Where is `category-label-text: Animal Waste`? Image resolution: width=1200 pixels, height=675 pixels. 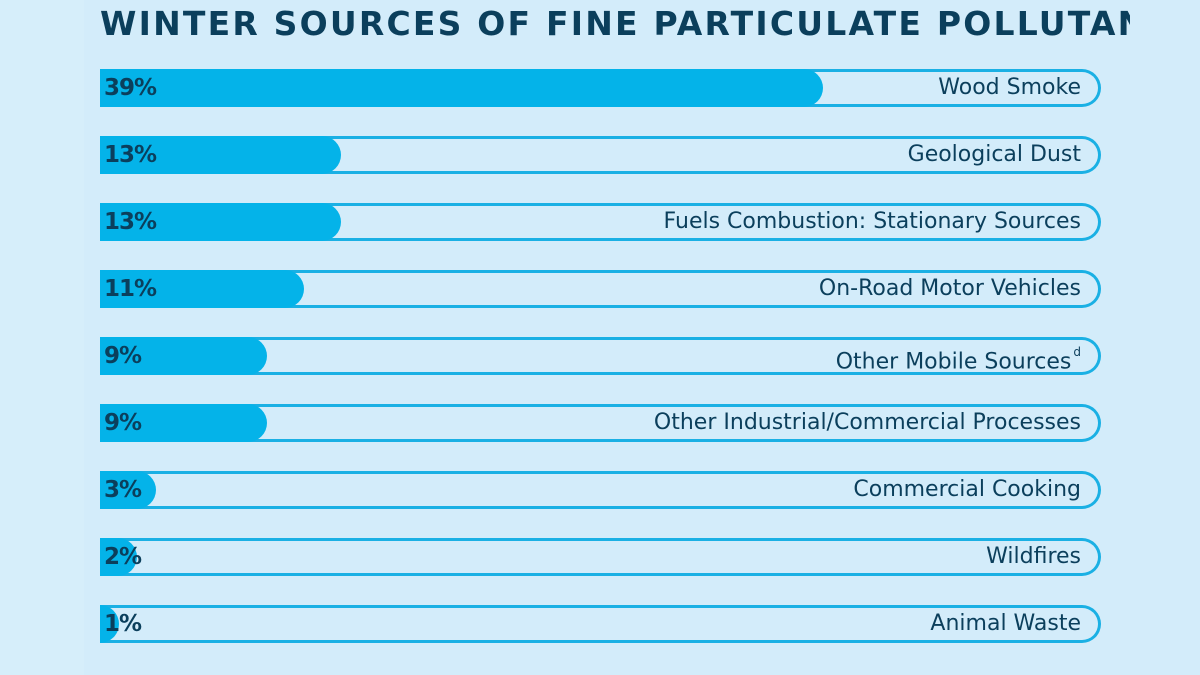 category-label-text: Animal Waste is located at coordinates (1005, 623).